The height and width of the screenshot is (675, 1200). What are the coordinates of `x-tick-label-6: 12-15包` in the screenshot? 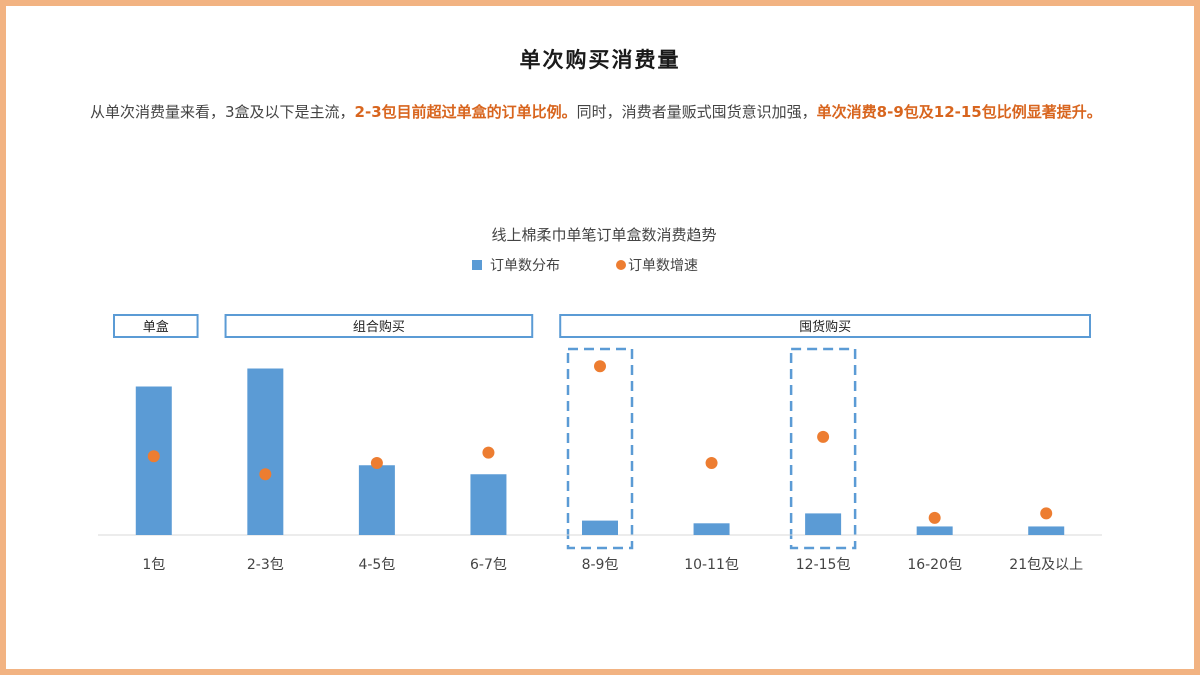 It's located at (823, 565).